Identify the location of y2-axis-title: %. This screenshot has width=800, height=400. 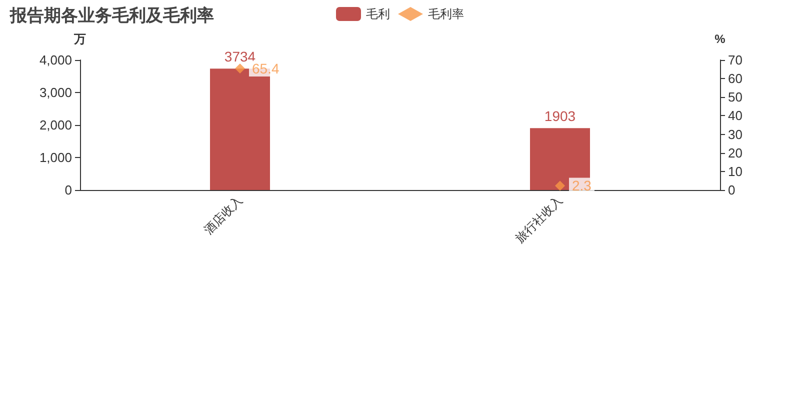
(720, 39).